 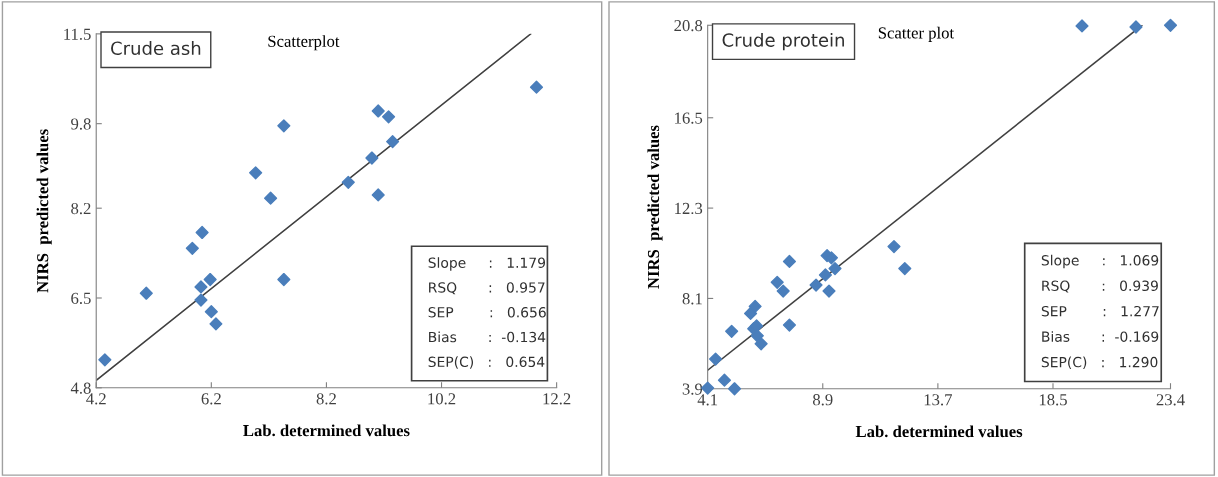 What do you see at coordinates (487, 264) in the screenshot?
I see `annotation: Slope : 1.179` at bounding box center [487, 264].